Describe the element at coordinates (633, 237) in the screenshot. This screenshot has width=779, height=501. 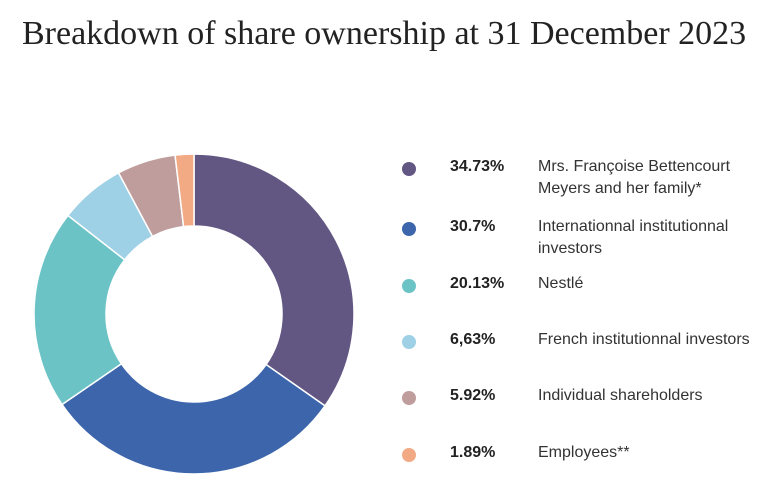
I see `legend-label: Internationnal institutionnal investors` at that location.